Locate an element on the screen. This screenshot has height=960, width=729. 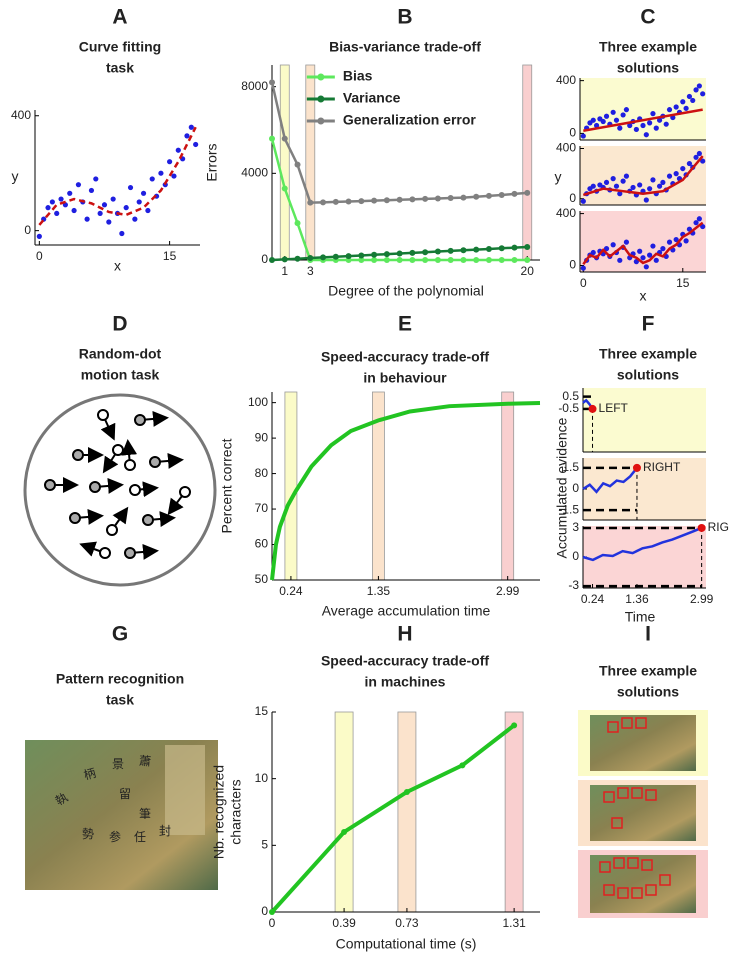
panel-letter: F is located at coordinates (648, 324).